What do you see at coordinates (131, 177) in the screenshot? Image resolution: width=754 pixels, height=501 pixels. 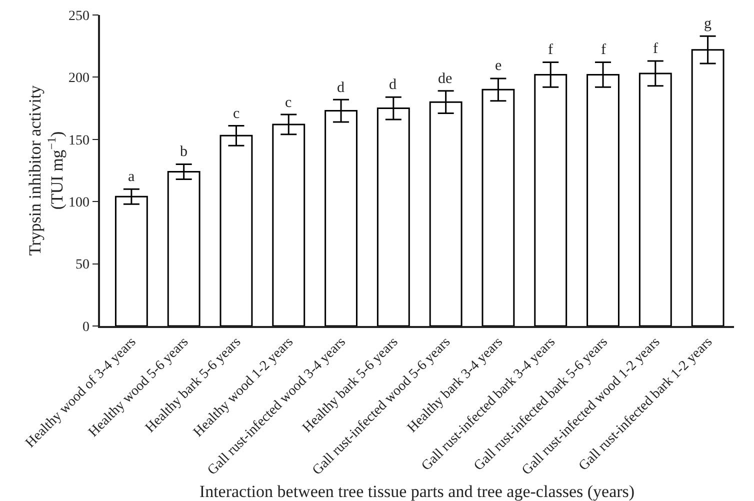 I see `annotation: a` at bounding box center [131, 177].